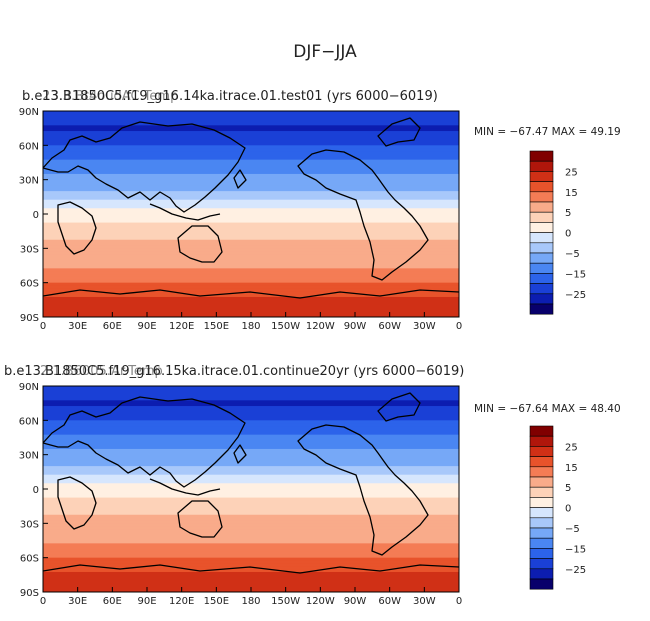 This screenshot has width=650, height=621. I want to click on x-tick-label: 90W, so click(355, 326).